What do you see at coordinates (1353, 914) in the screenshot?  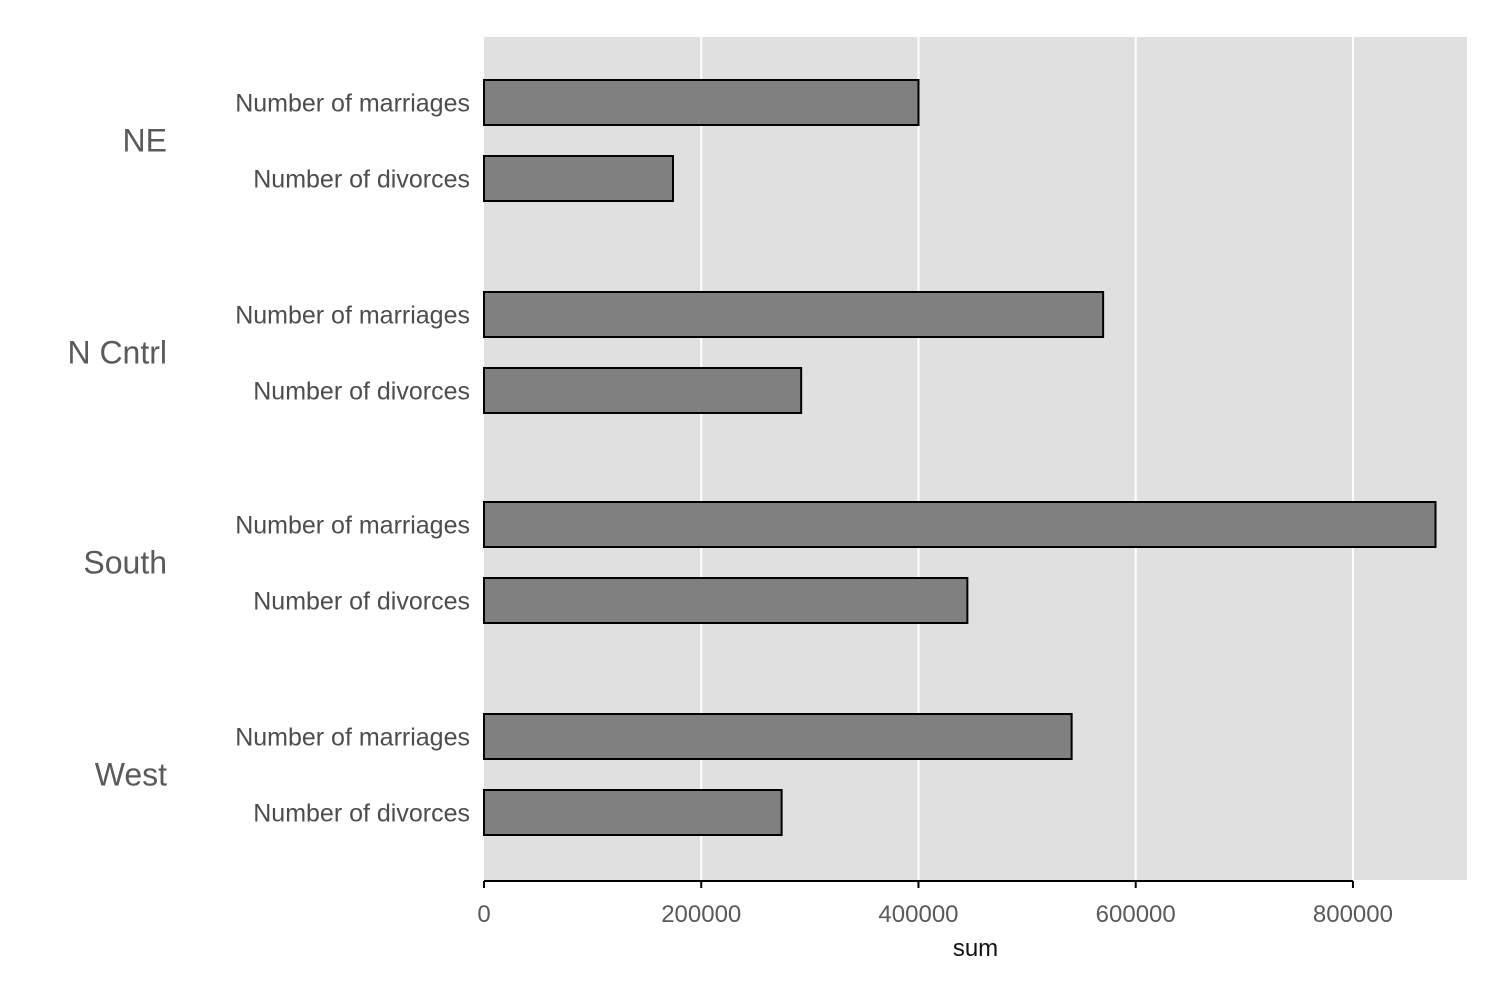 I see `x-tick-label: 800000` at bounding box center [1353, 914].